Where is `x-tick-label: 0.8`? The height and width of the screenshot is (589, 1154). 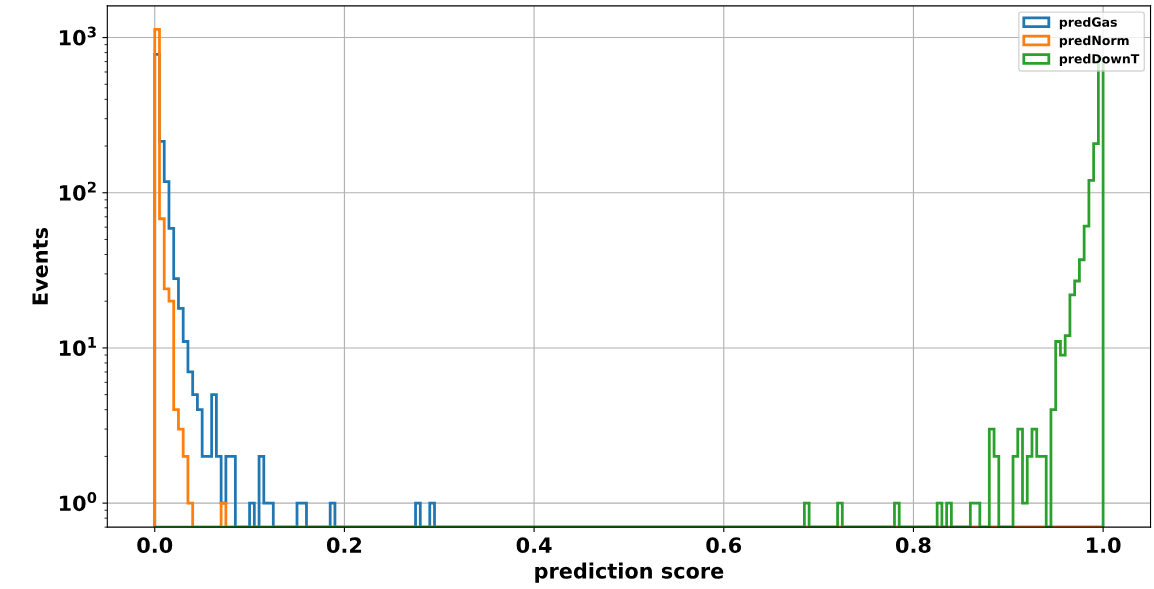 x-tick-label: 0.8 is located at coordinates (913, 545).